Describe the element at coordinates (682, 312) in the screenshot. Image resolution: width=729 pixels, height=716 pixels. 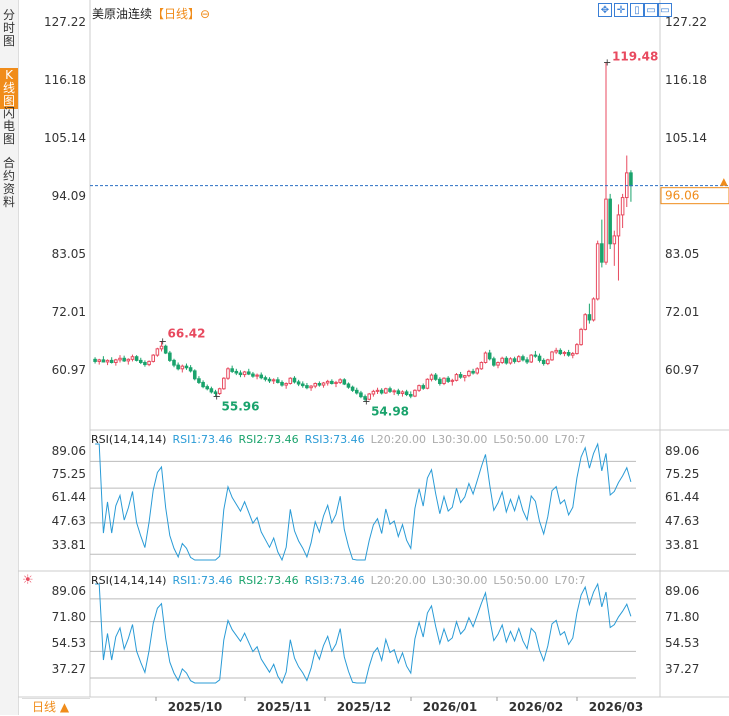
I see `y-tick-right: 72.01` at that location.